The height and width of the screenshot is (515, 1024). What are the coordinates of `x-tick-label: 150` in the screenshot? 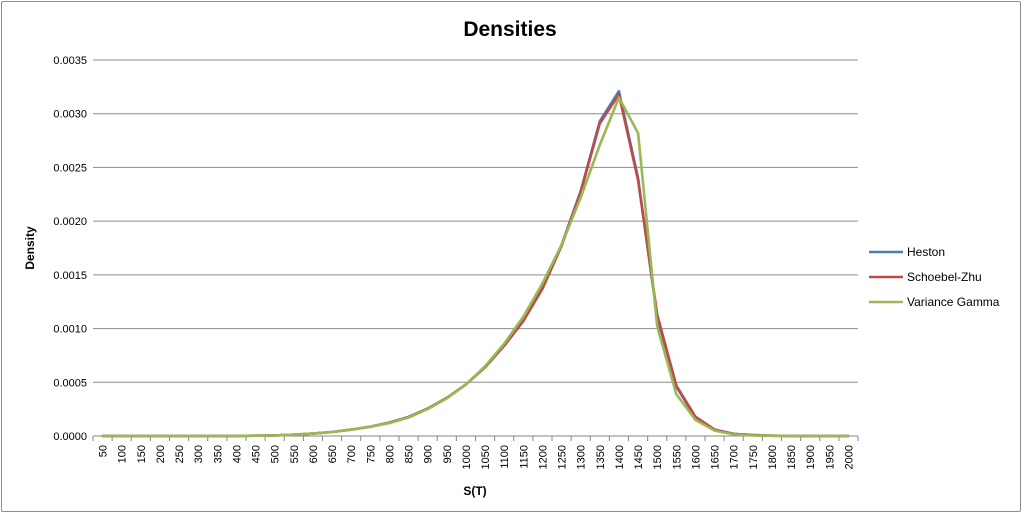 It's located at (142, 454).